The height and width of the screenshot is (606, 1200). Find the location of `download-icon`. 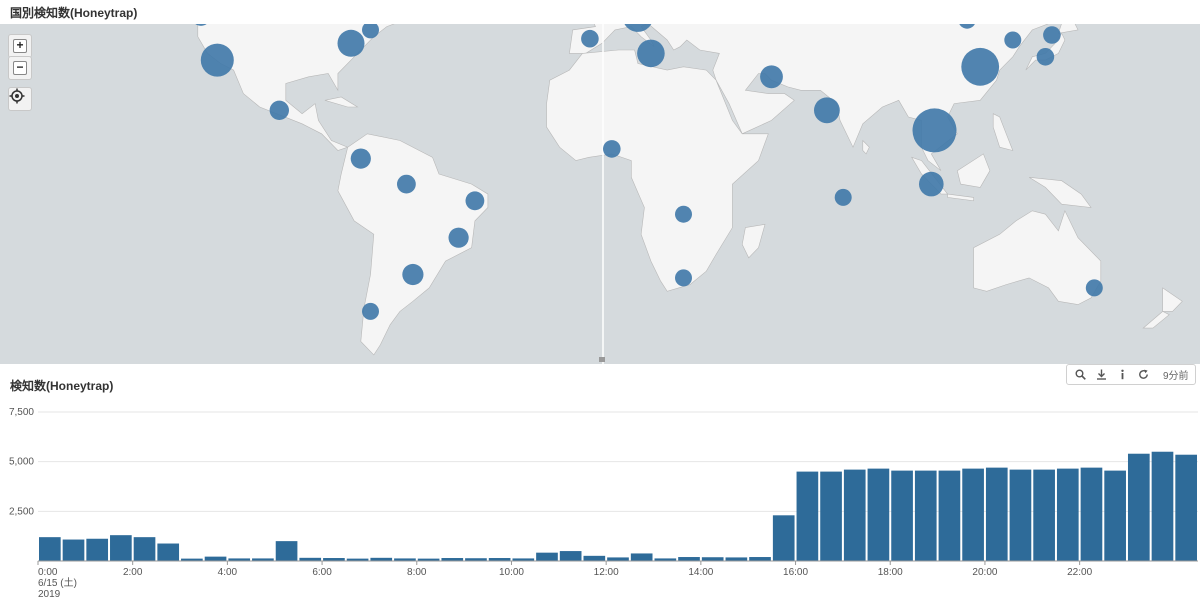

download-icon is located at coordinates (1101, 375).